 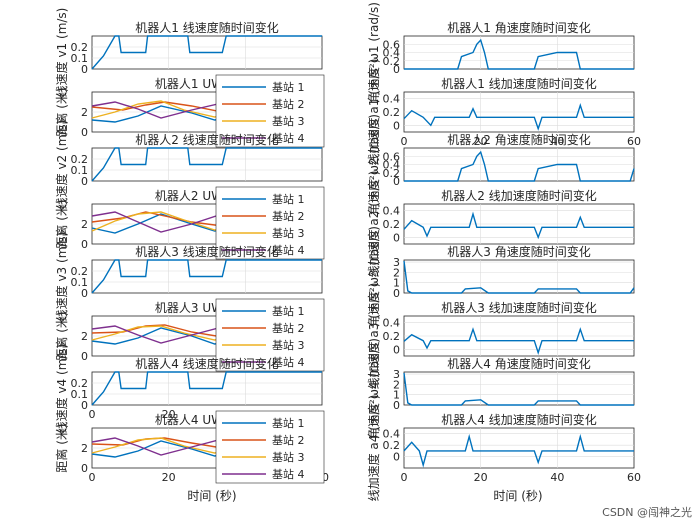 I want to click on subplot-title: 机器人3 线加速度随时间变化, so click(x=518, y=307).